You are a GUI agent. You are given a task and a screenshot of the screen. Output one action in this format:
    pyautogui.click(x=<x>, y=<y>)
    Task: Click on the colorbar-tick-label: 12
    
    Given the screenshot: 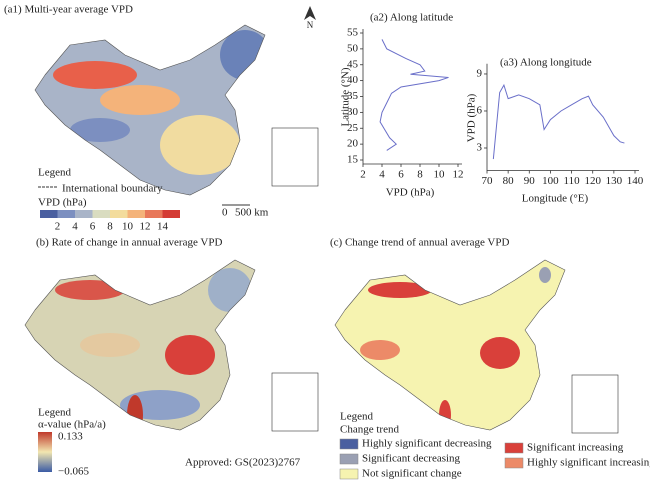 What is the action you would take?
    pyautogui.click(x=145, y=227)
    